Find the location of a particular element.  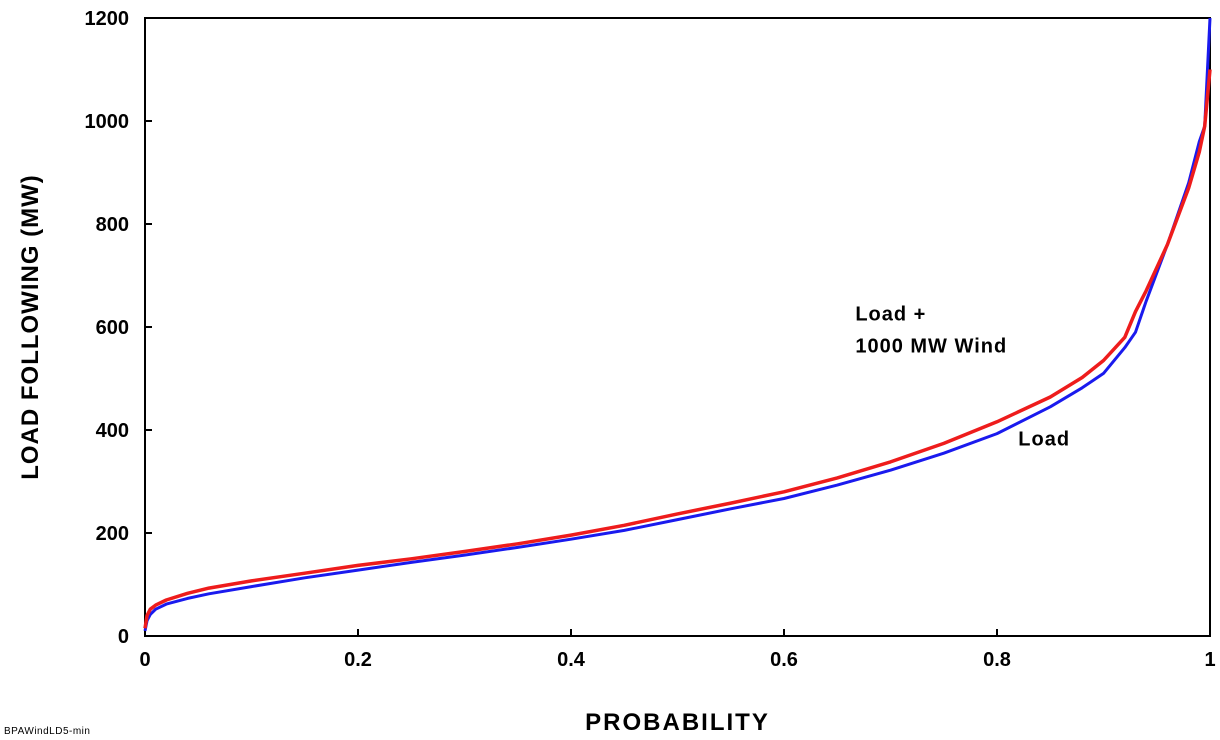

annotation-load-plus-wind: 1000 MW Wind is located at coordinates (931, 346).